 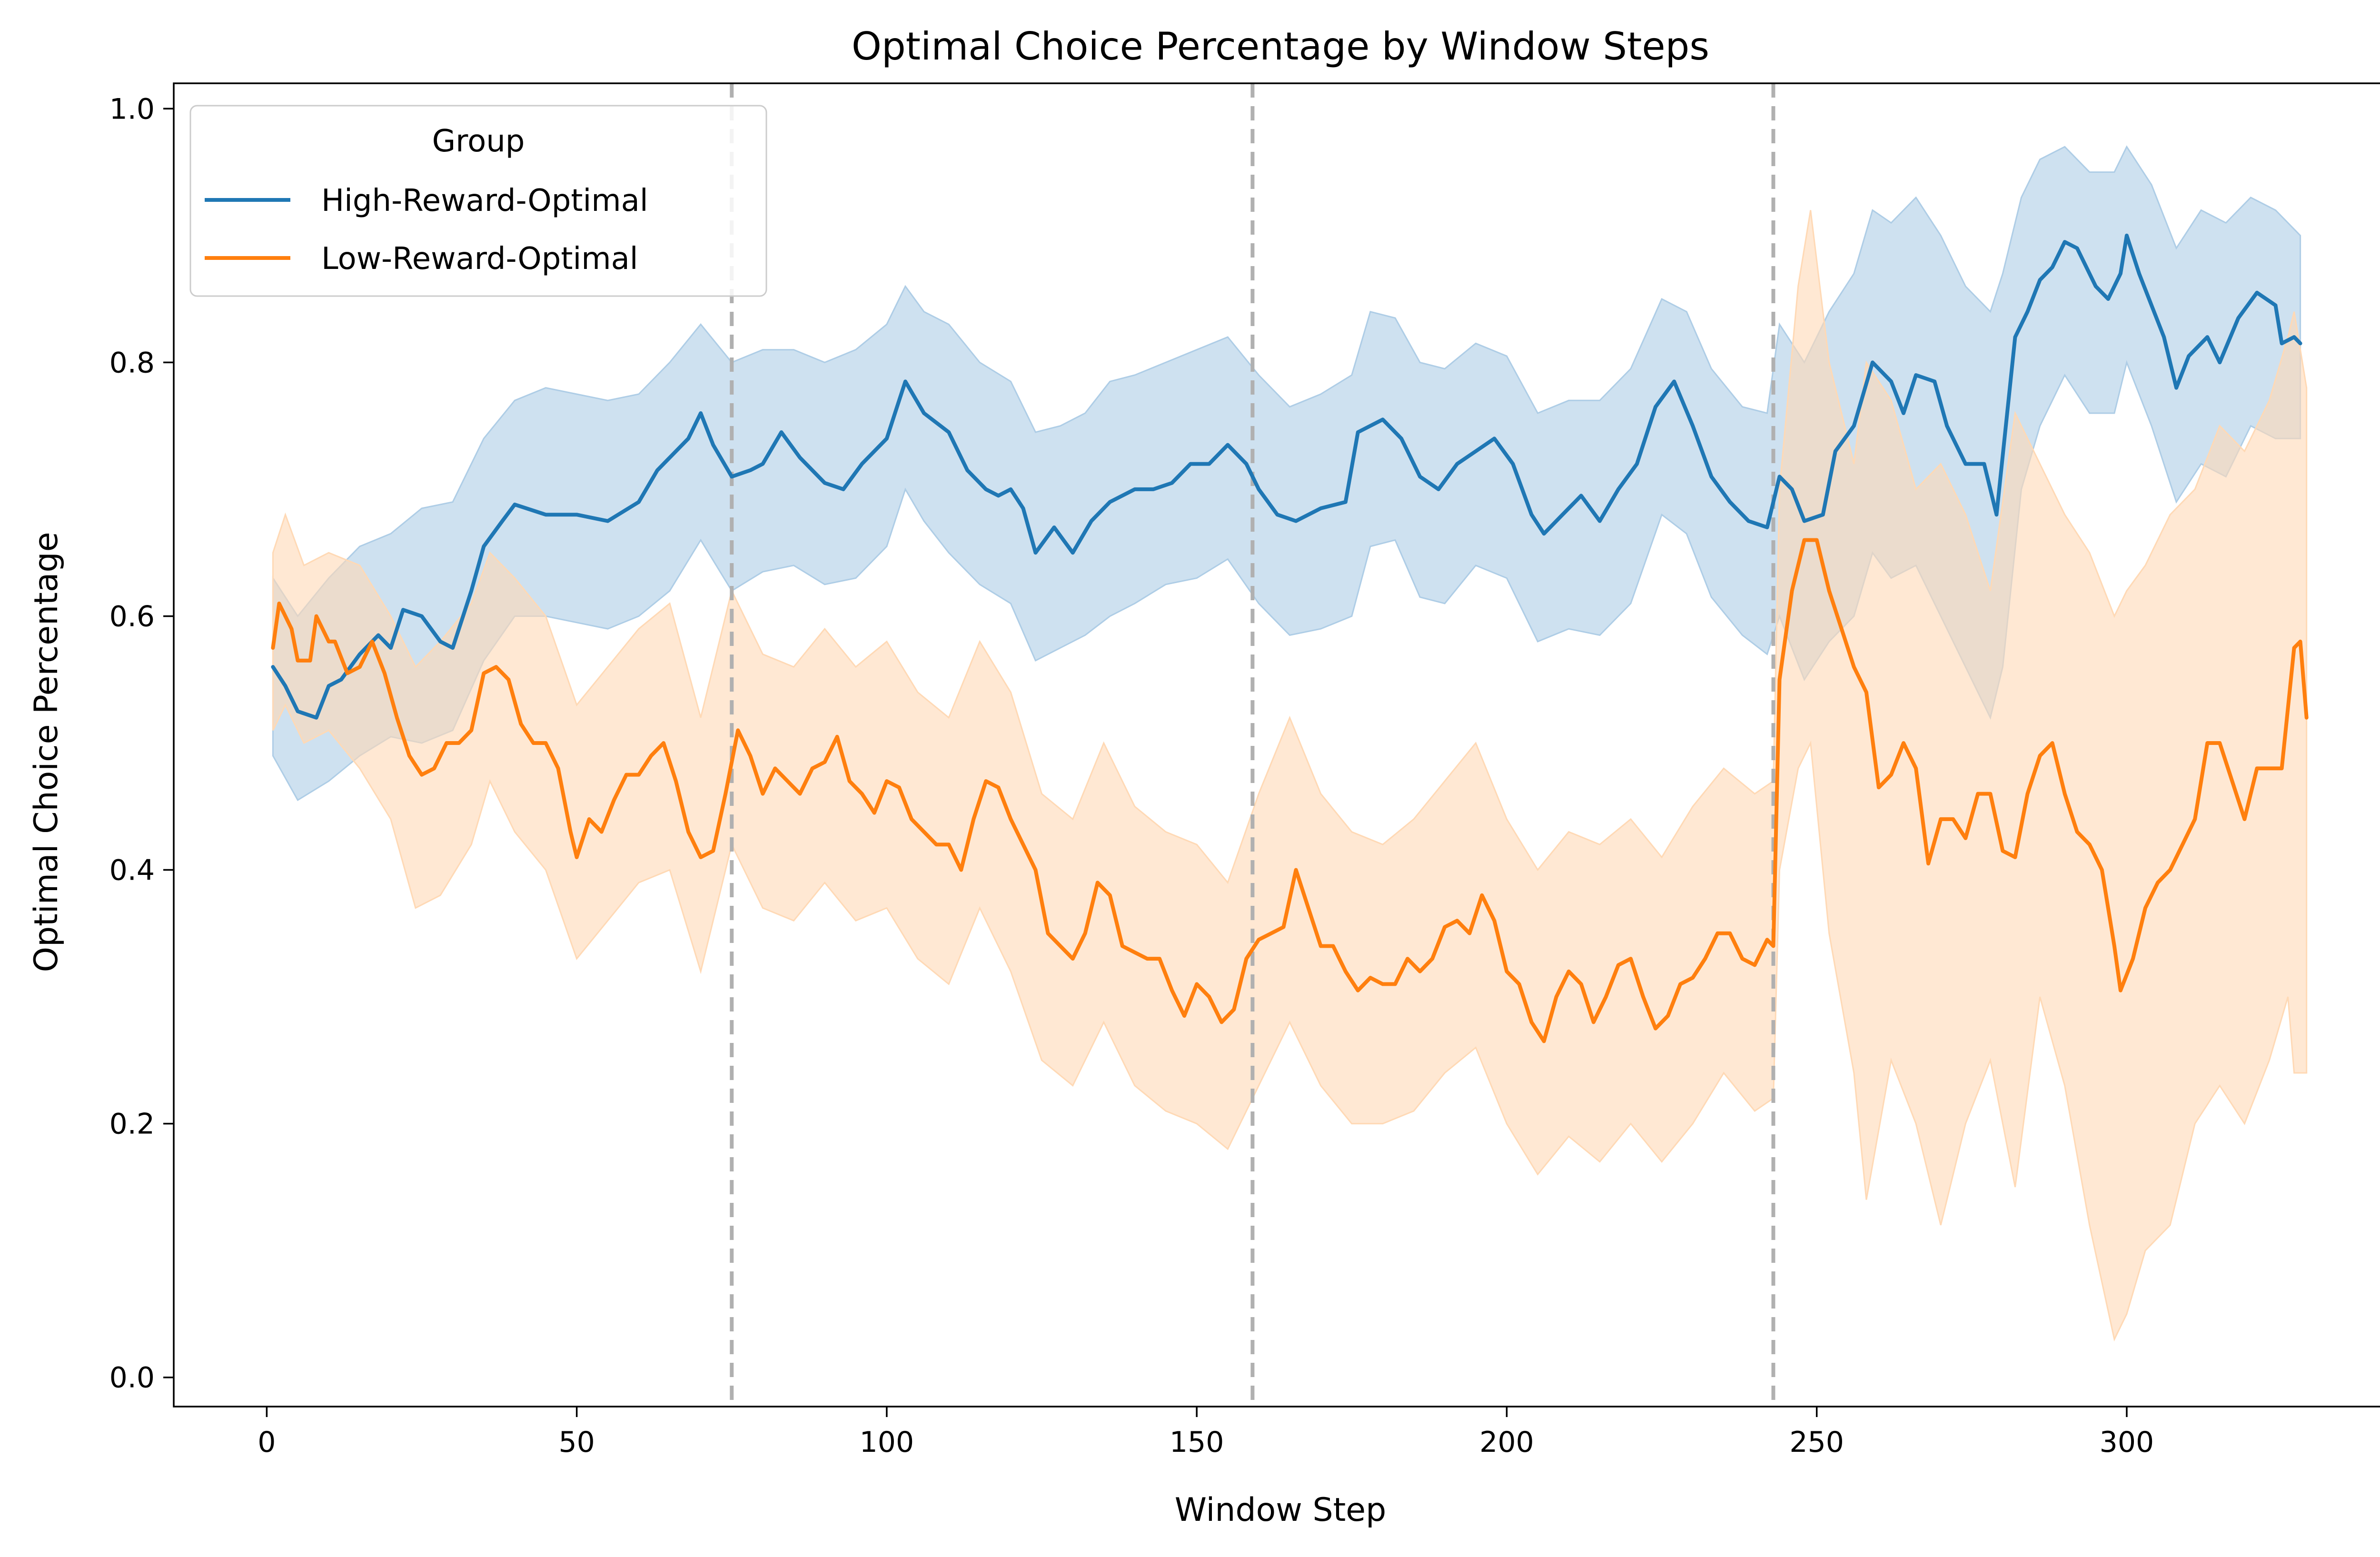 I want to click on y-tick-label: 0.8, so click(x=132, y=362).